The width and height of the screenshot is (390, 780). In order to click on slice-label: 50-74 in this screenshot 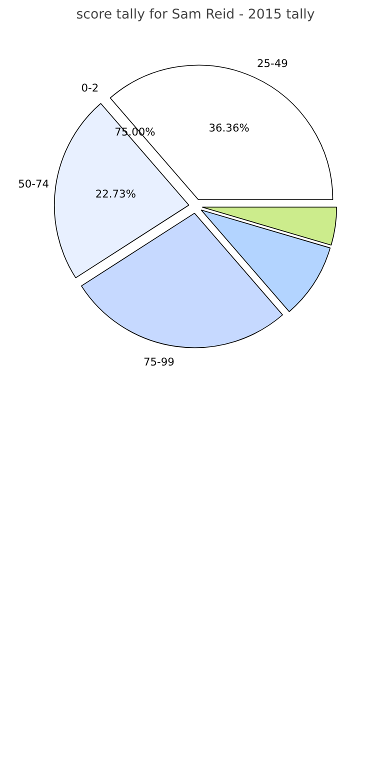, I will do `click(34, 184)`.